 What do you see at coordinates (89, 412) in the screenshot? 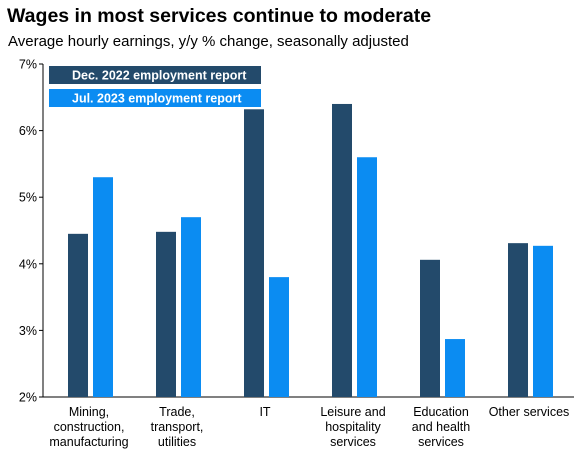
I see `x-tick-label: Mining,` at bounding box center [89, 412].